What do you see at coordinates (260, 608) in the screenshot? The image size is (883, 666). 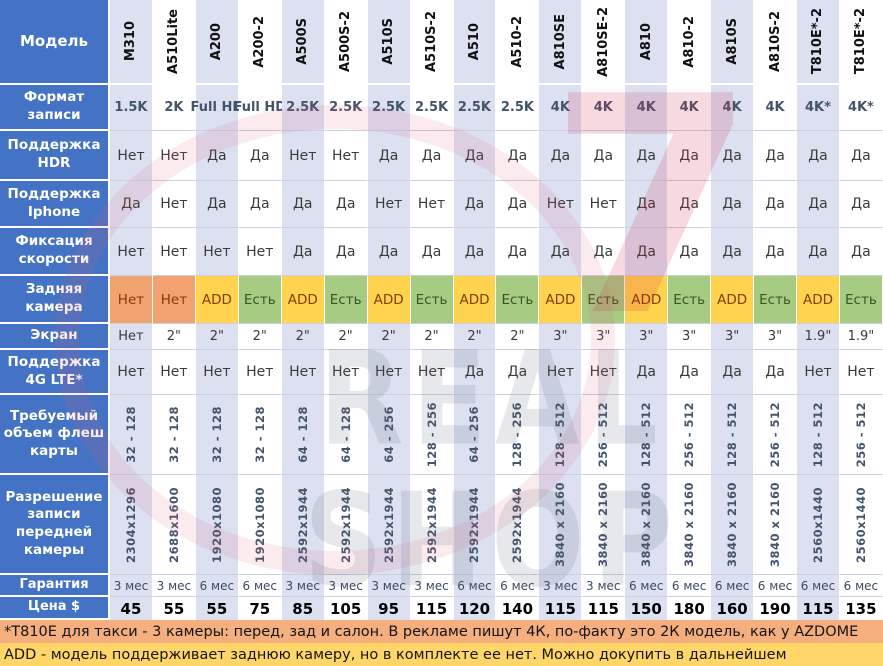 I see `cell-value: 75` at bounding box center [260, 608].